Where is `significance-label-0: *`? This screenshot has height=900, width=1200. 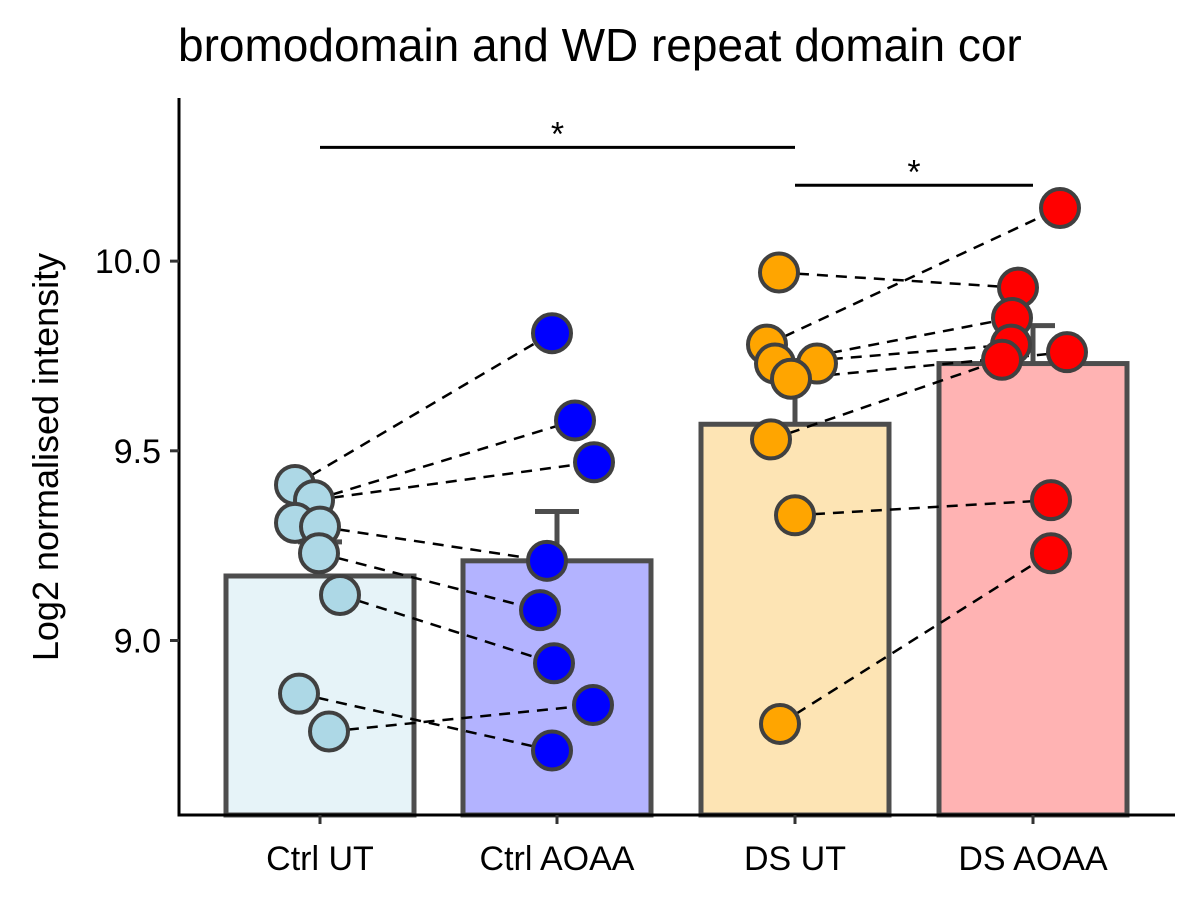 significance-label-0: * is located at coordinates (557, 134).